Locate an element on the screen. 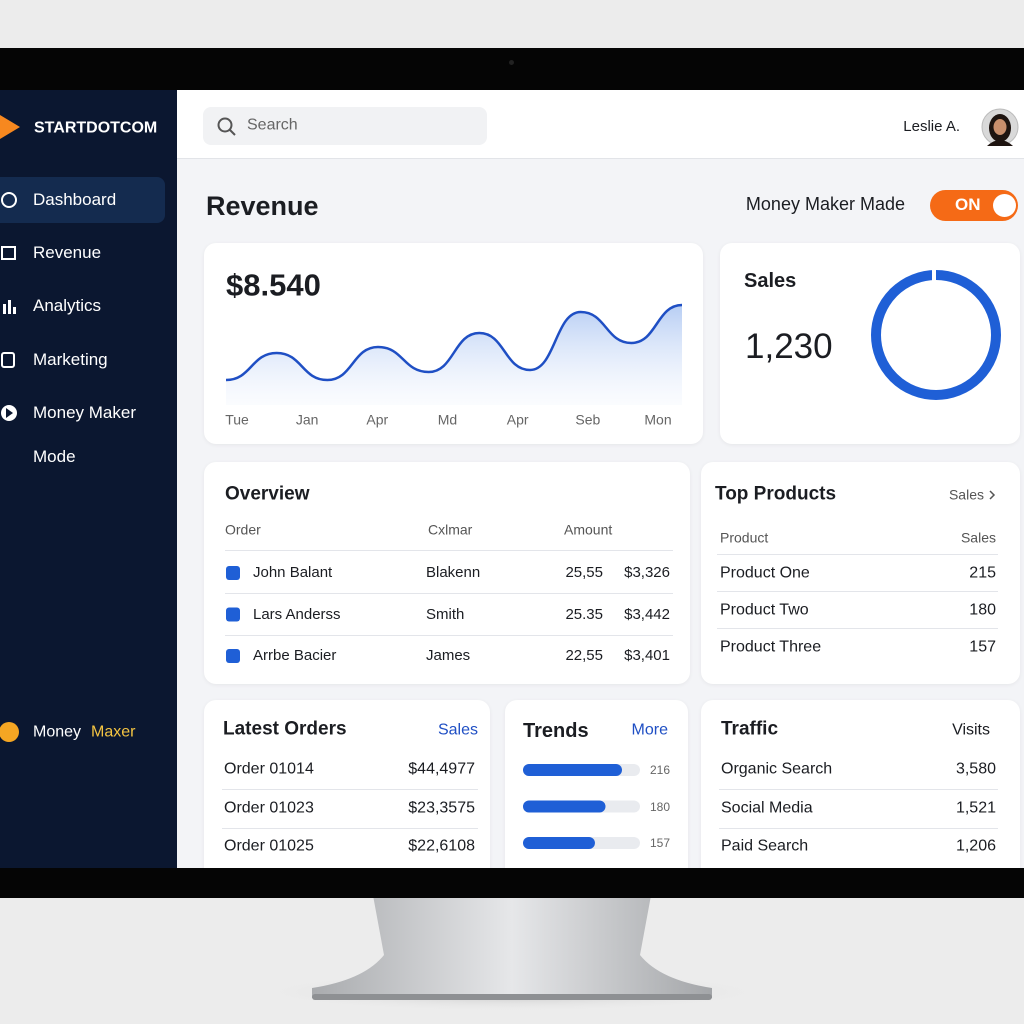  nav-item: Dashboard is located at coordinates (75, 199).